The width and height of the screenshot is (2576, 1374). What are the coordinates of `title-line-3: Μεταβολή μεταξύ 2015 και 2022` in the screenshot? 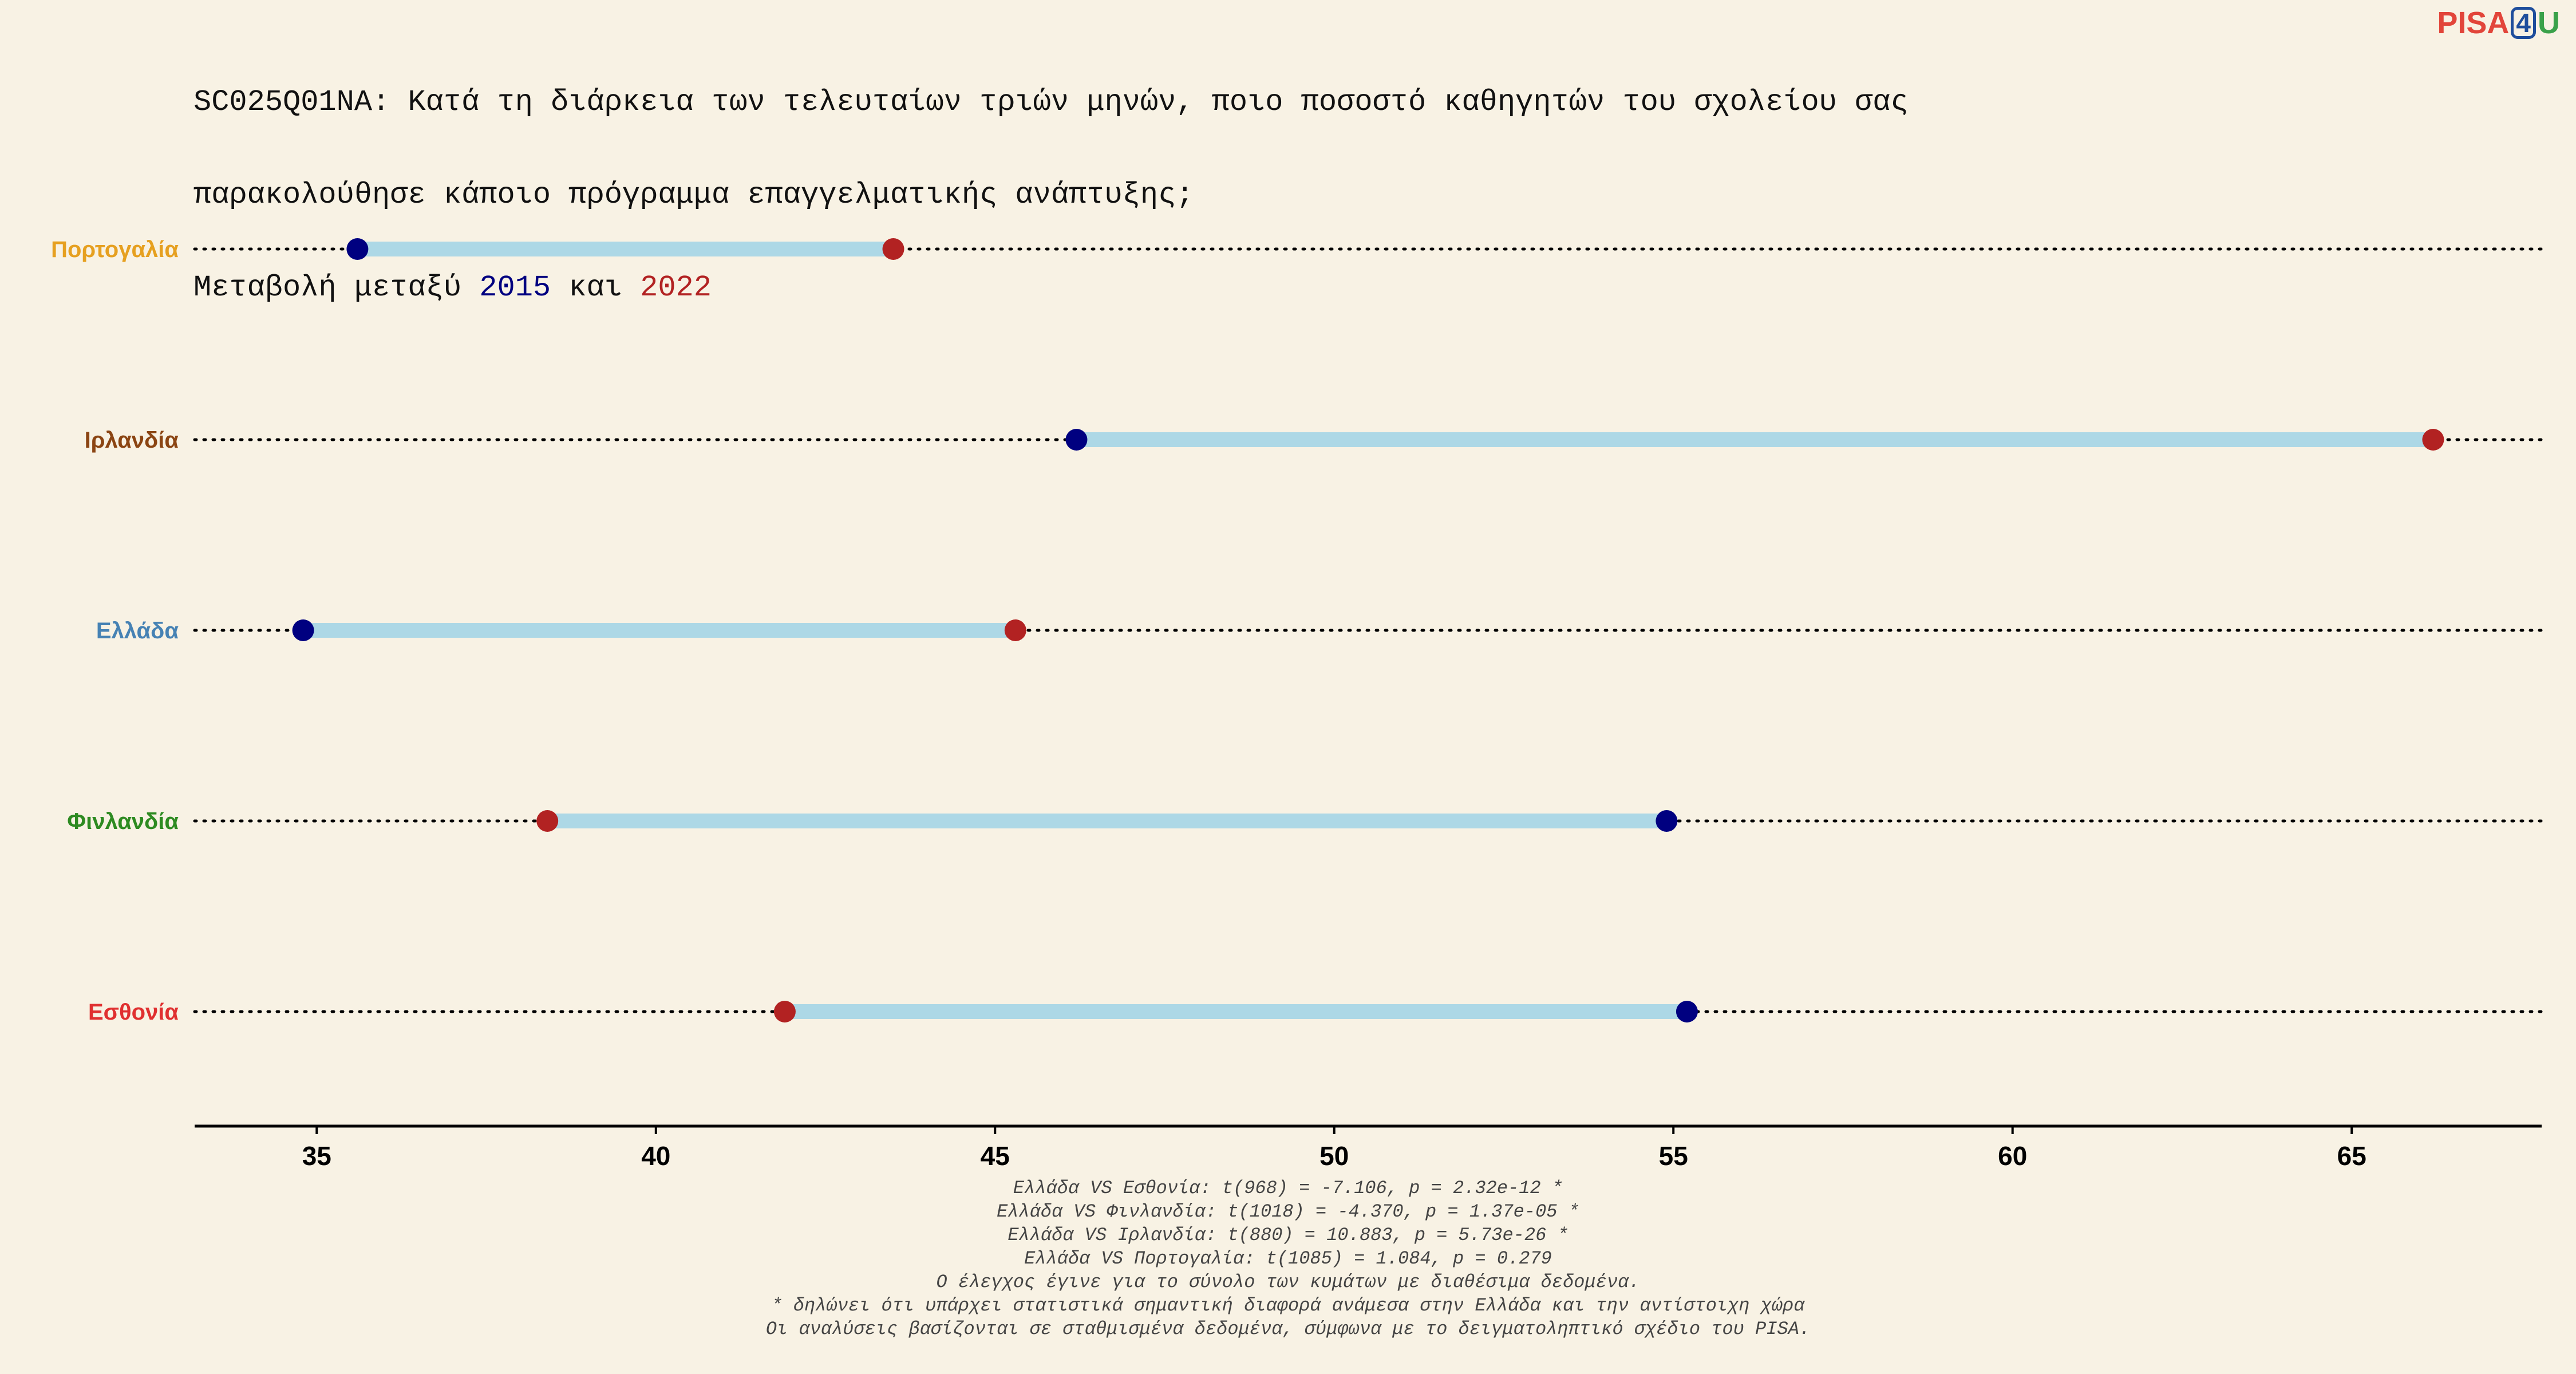 It's located at (1051, 288).